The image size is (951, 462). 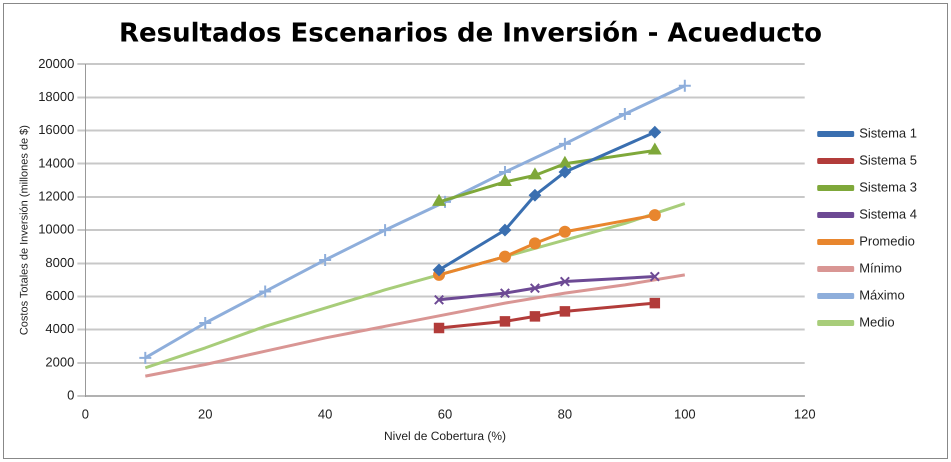 I want to click on y-tick-label: 16000, so click(x=56, y=130).